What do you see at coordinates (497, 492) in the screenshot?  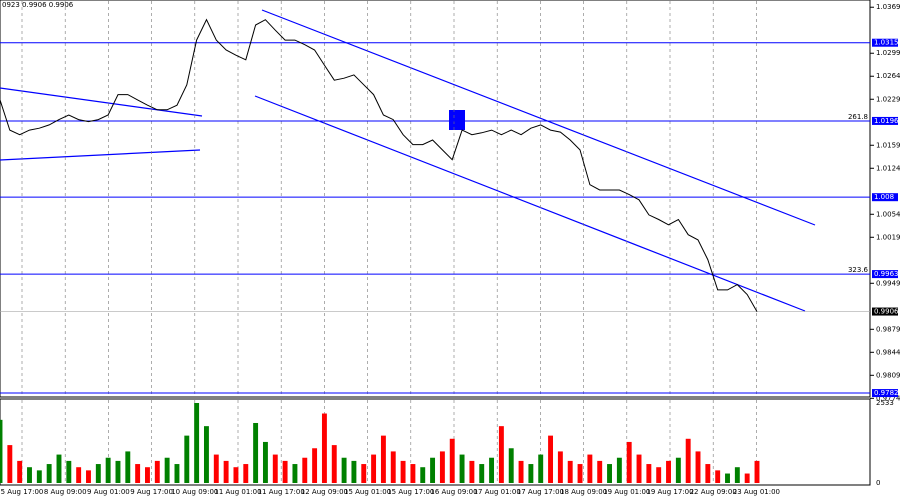 I see `x-tick-label: 17 Aug 01:00` at bounding box center [497, 492].